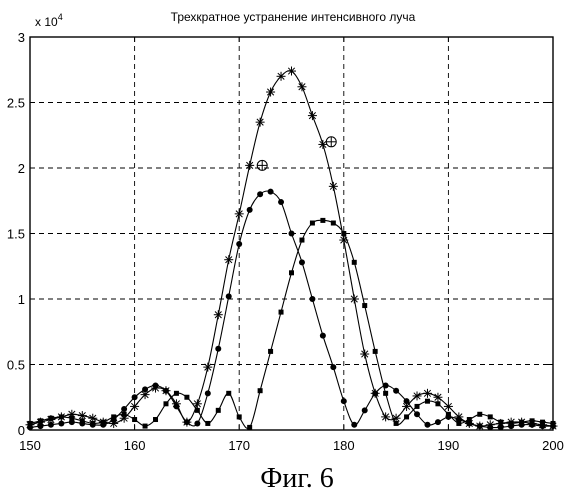 This screenshot has width=570, height=500. What do you see at coordinates (49, 20) in the screenshot?
I see `y-exponent-label: x 104` at bounding box center [49, 20].